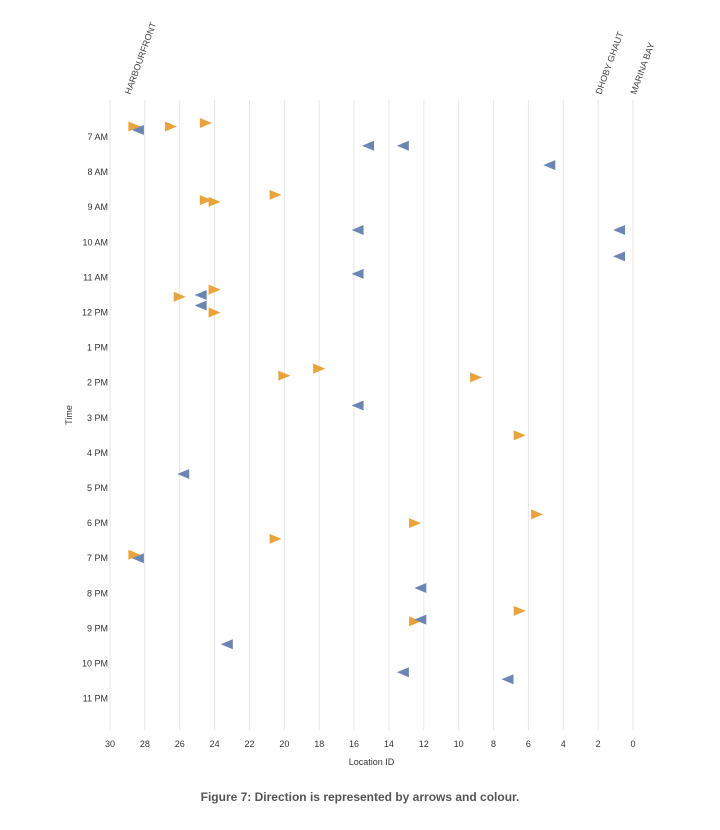  I want to click on location-label: HARBOURFRONT, so click(141, 57).